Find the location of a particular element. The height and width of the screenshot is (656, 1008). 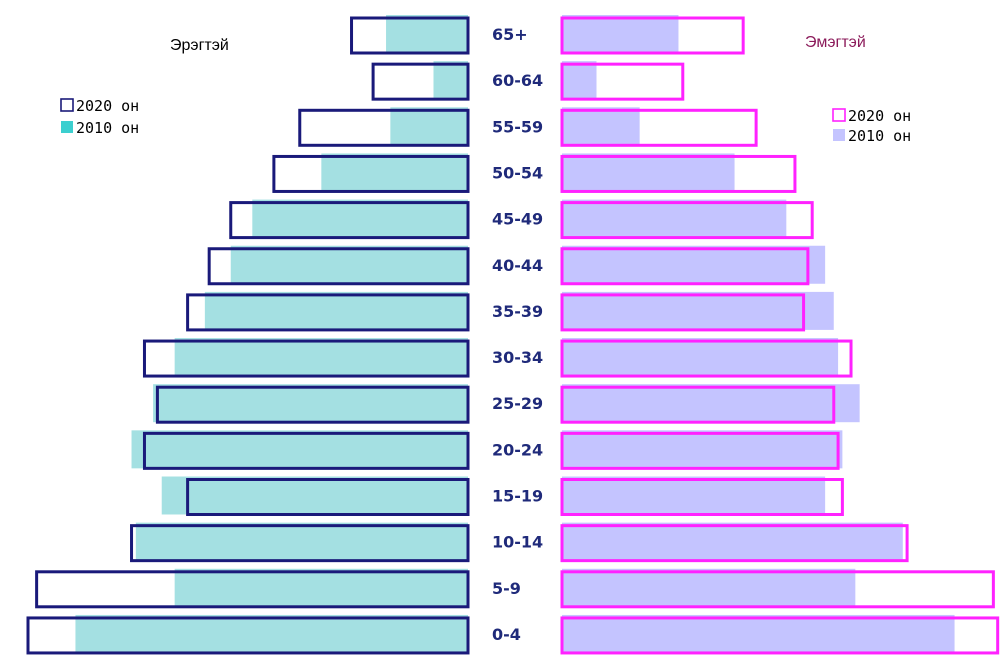

female-2010-bar-65plus is located at coordinates (620, 34).